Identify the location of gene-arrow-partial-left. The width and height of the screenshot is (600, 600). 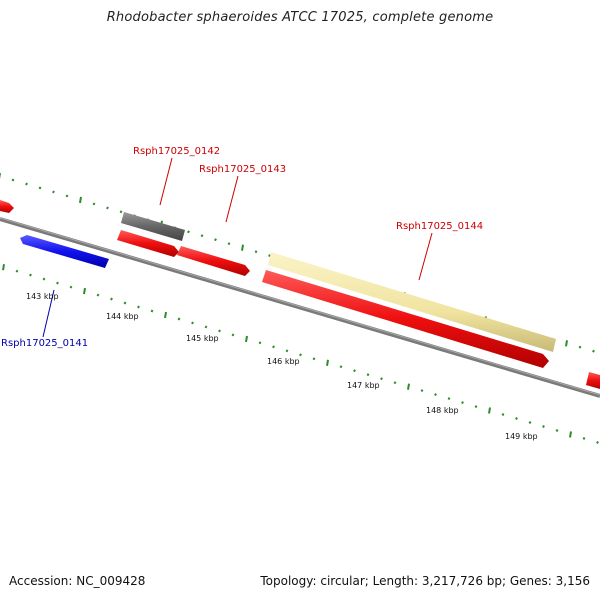
(7, 206).